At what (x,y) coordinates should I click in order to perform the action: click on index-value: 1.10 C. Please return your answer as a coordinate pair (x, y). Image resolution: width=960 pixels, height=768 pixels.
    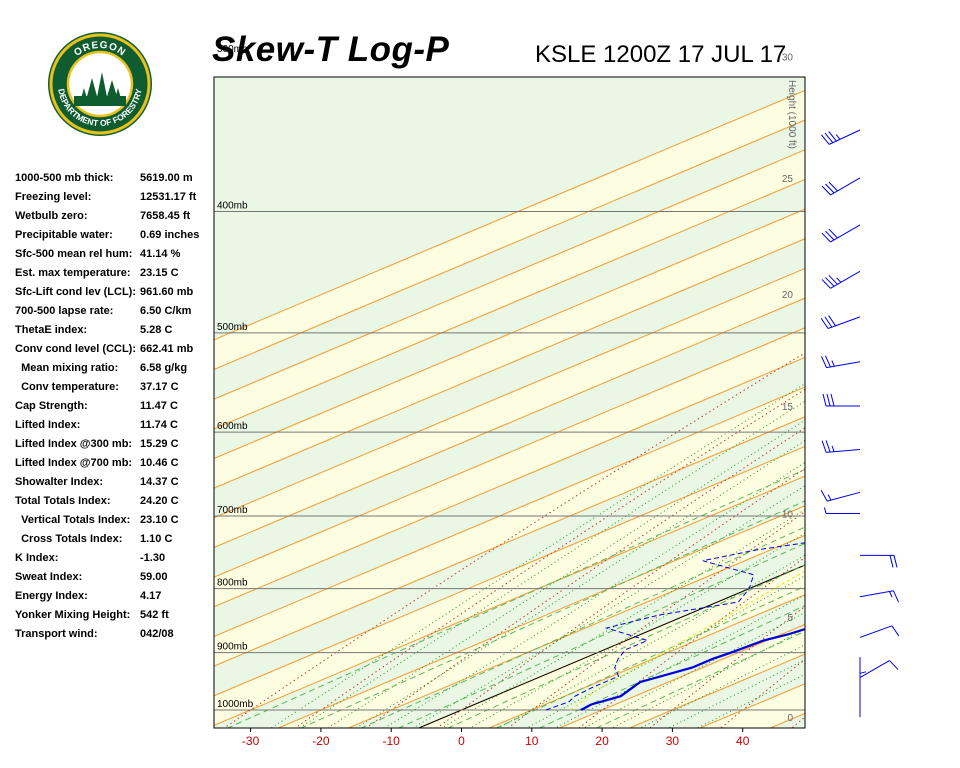
    Looking at the image, I should click on (156, 539).